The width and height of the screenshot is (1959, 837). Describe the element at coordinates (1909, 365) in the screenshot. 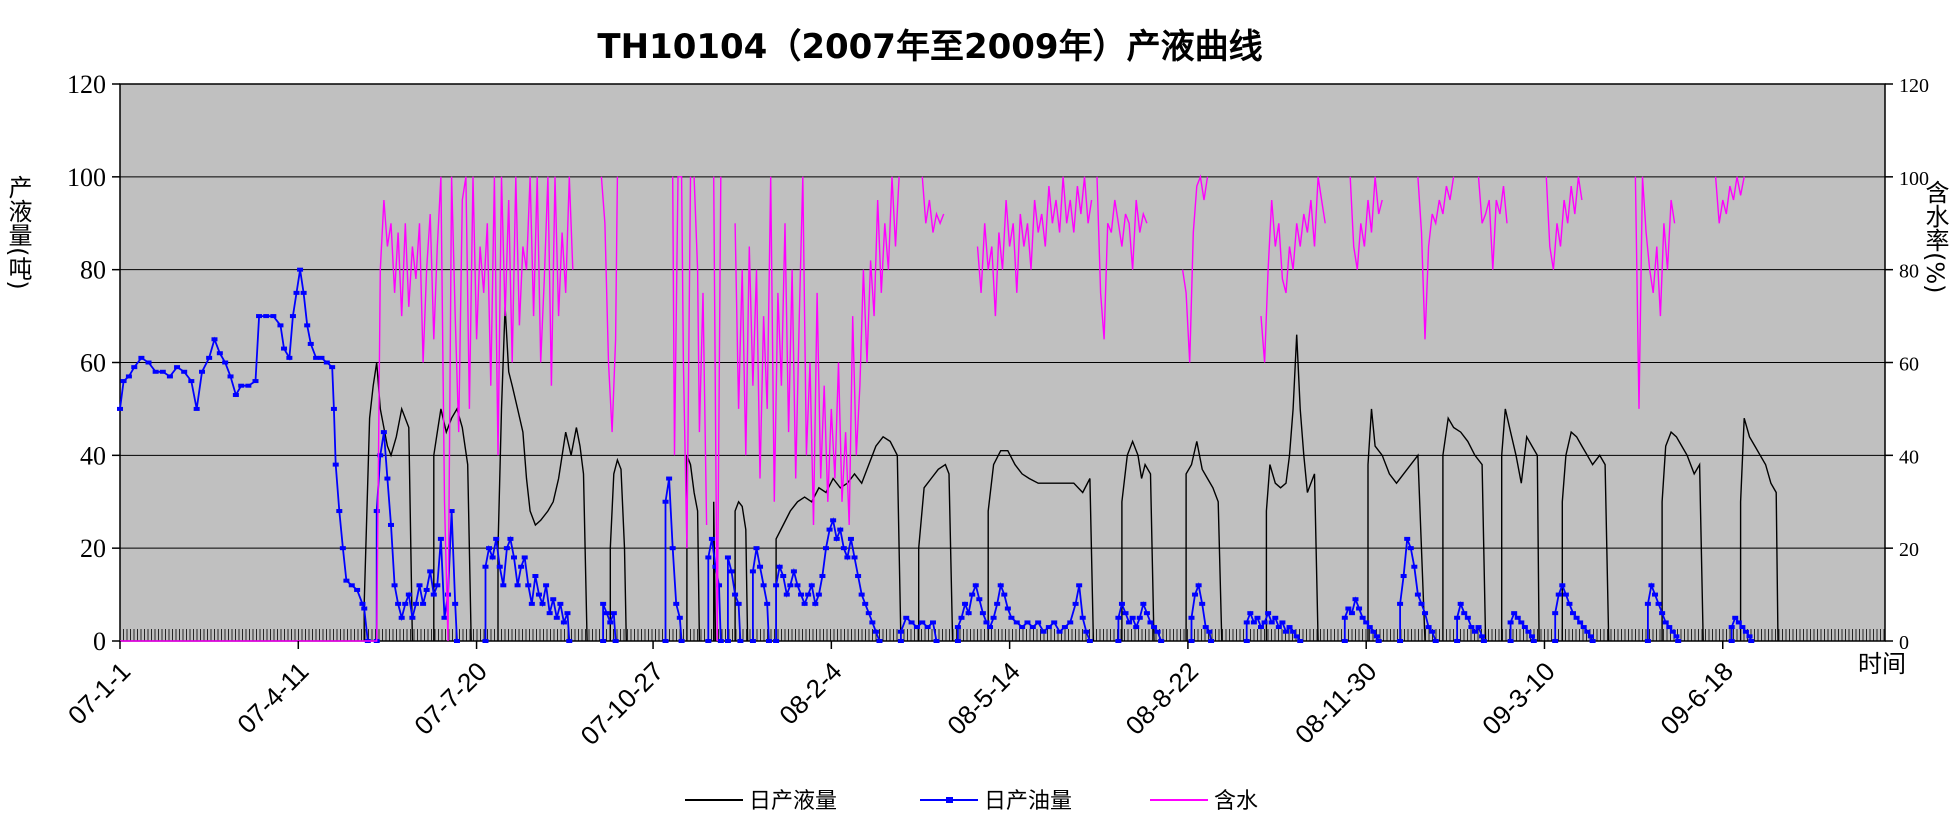

I see `y-right-tick-label: 60` at that location.